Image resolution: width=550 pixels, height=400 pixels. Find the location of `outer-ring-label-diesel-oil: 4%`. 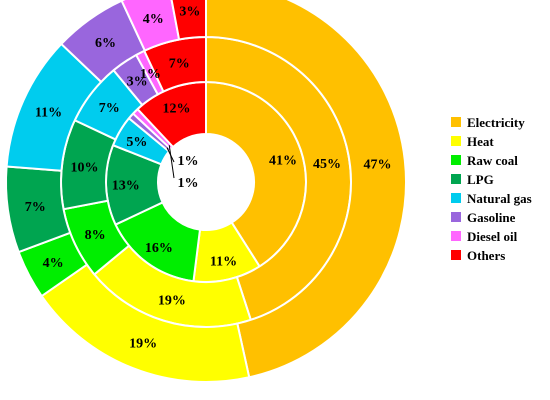

outer-ring-label-diesel-oil: 4% is located at coordinates (153, 19).